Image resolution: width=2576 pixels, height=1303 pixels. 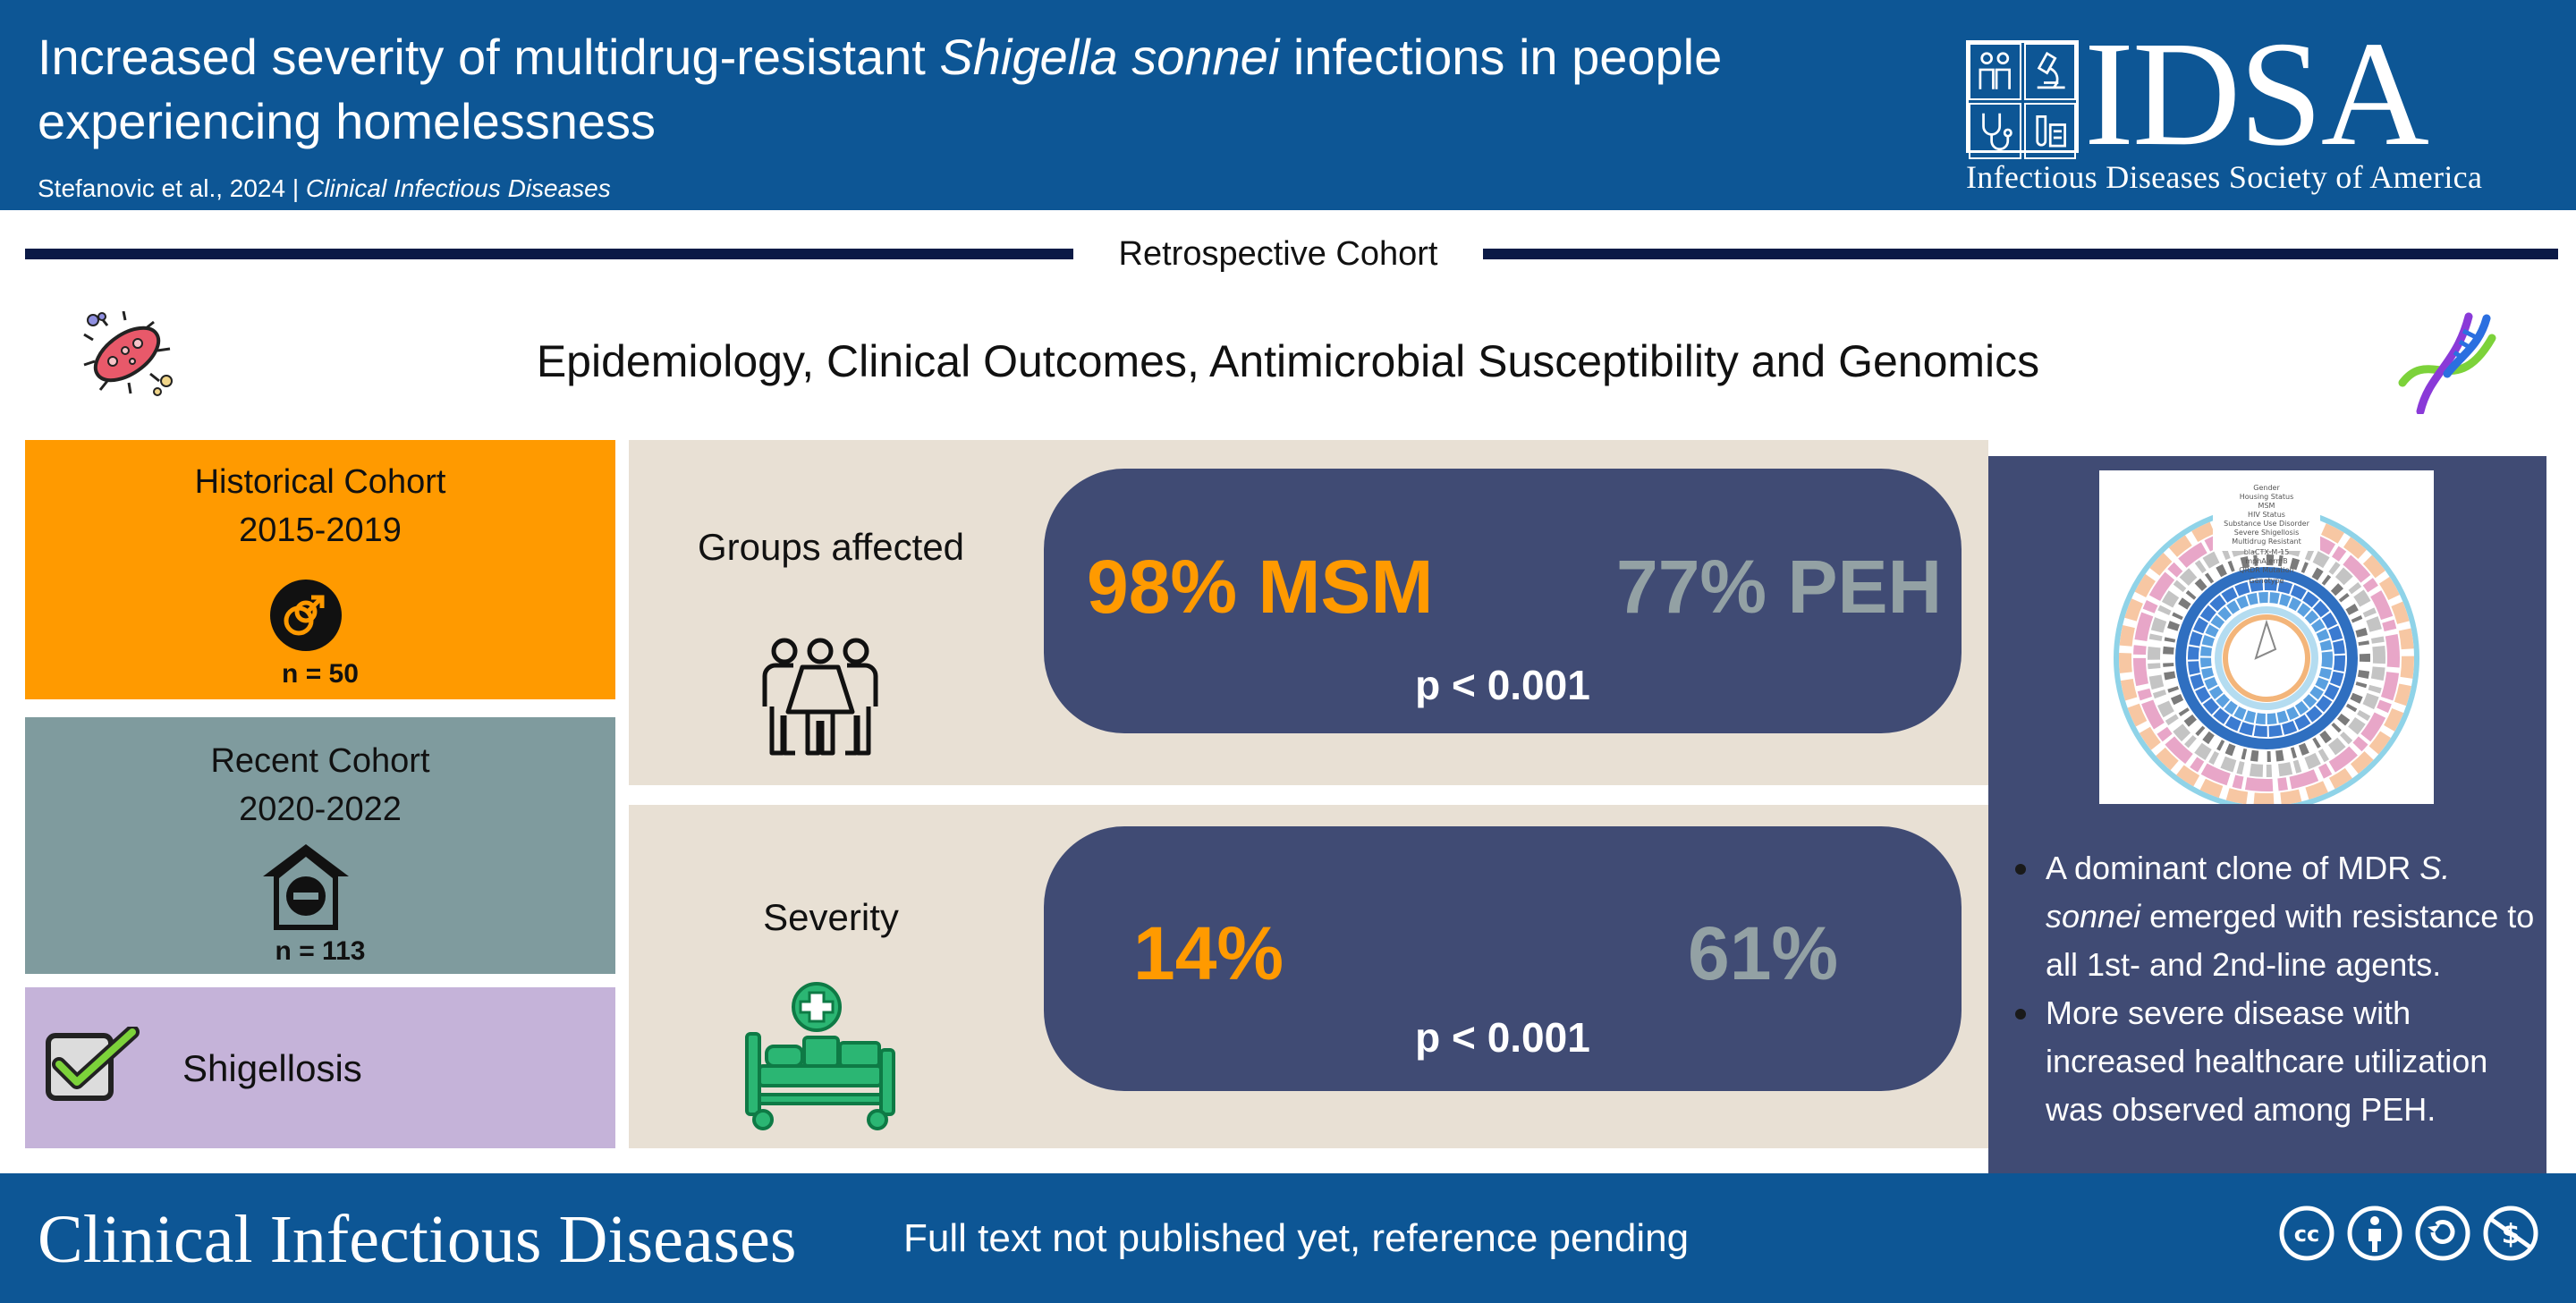 I want to click on attribution-icon, so click(x=2374, y=1233).